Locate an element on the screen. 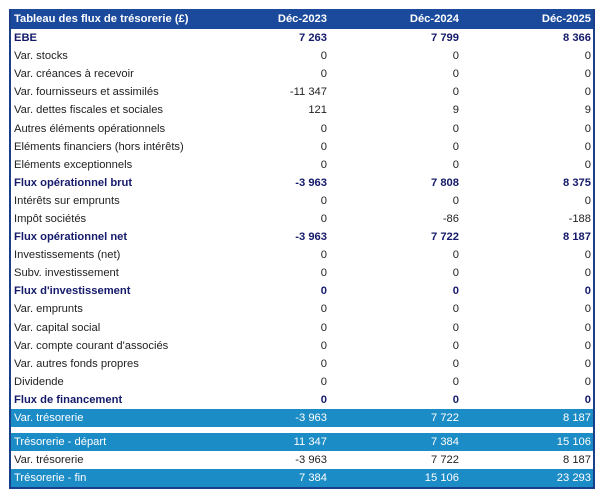  row-label: Trésorerie - fin is located at coordinates (126, 478).